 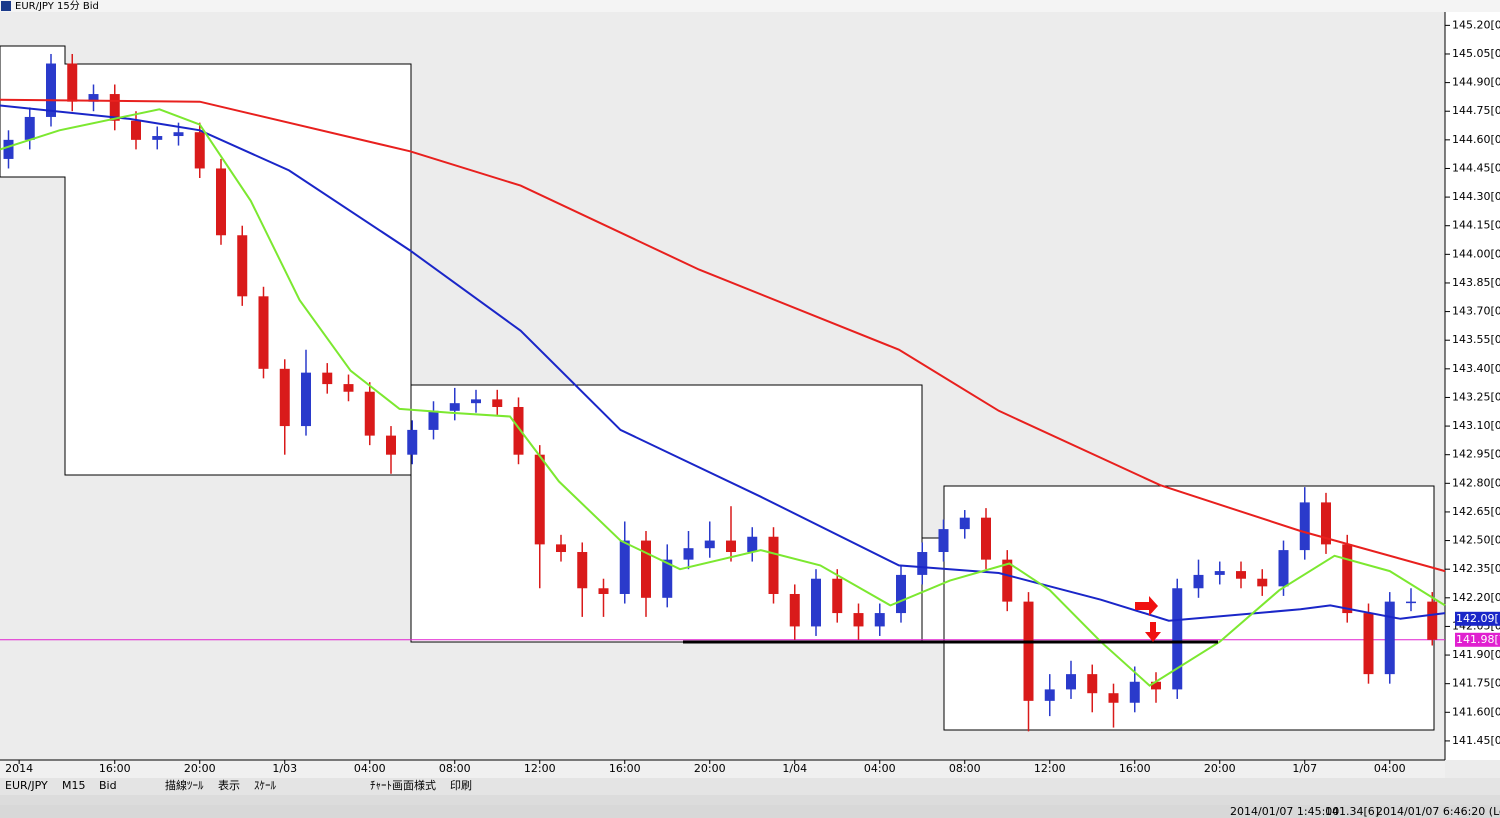 I want to click on y-tick-label: 143.85[0], so click(x=1476, y=282).